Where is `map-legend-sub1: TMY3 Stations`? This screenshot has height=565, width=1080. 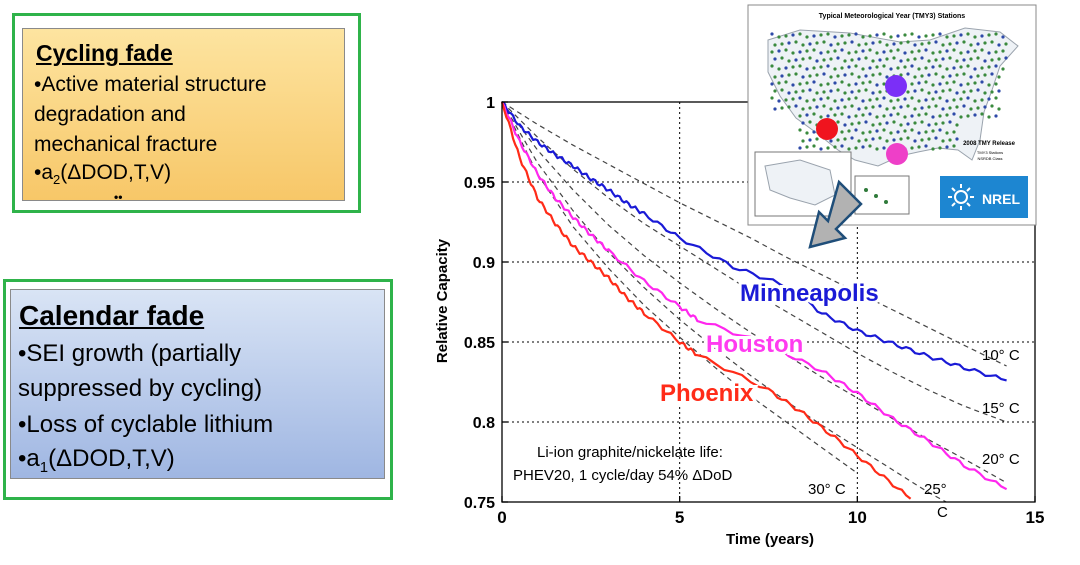 map-legend-sub1: TMY3 Stations is located at coordinates (990, 152).